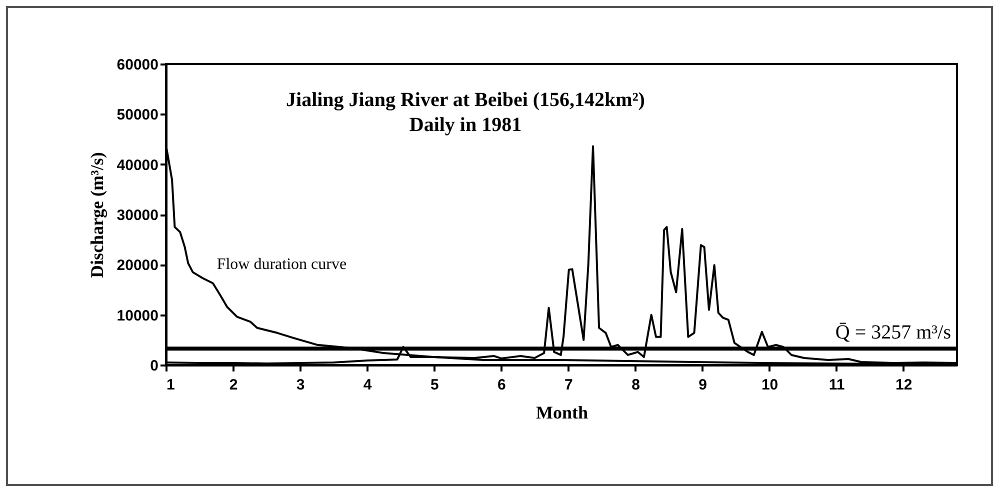  Describe the element at coordinates (154, 366) in the screenshot. I see `y-tick-label: 0` at that location.